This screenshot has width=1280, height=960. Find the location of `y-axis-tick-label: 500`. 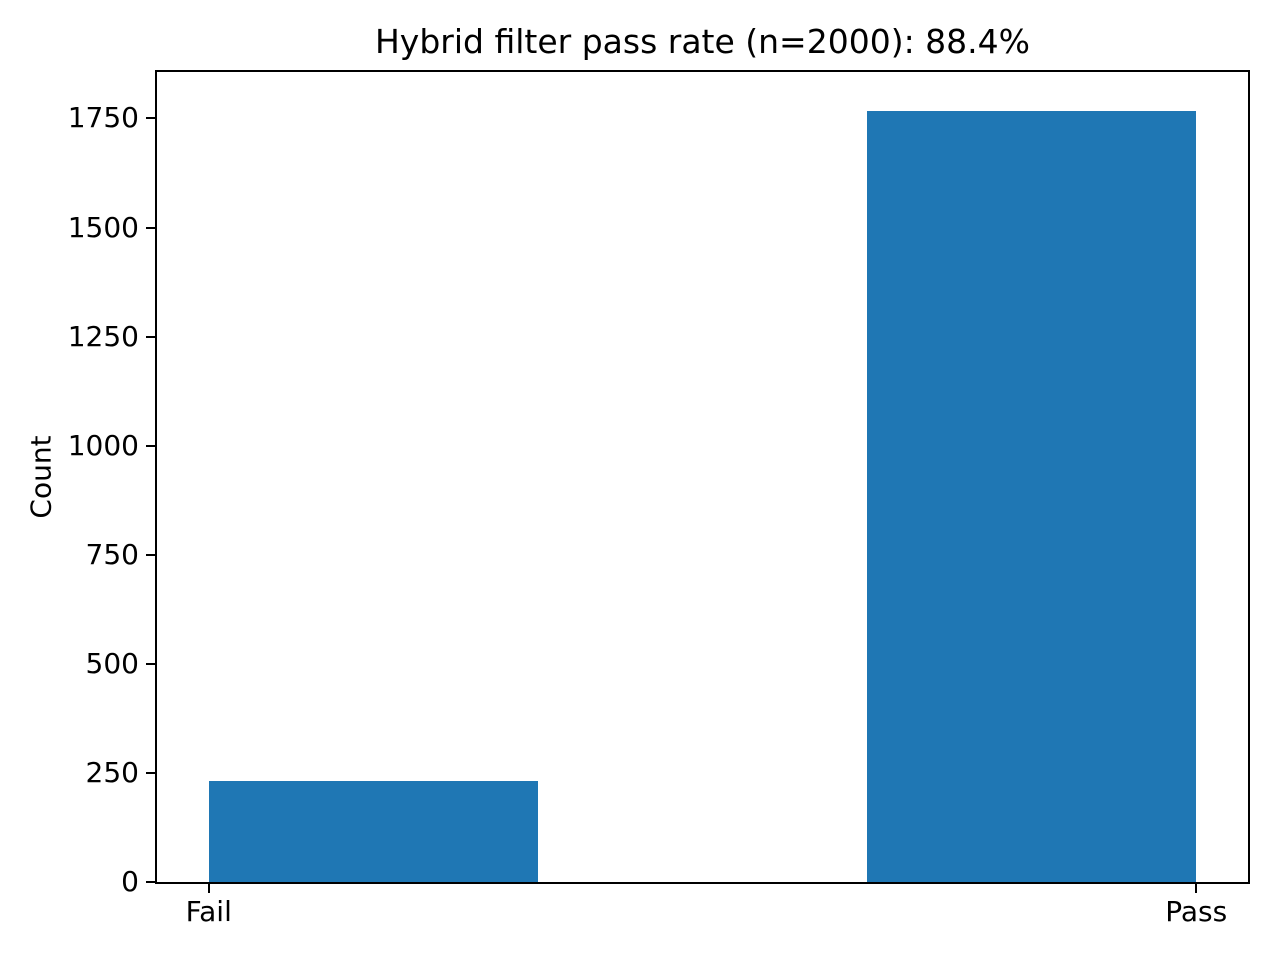

y-axis-tick-label: 500 is located at coordinates (112, 663).